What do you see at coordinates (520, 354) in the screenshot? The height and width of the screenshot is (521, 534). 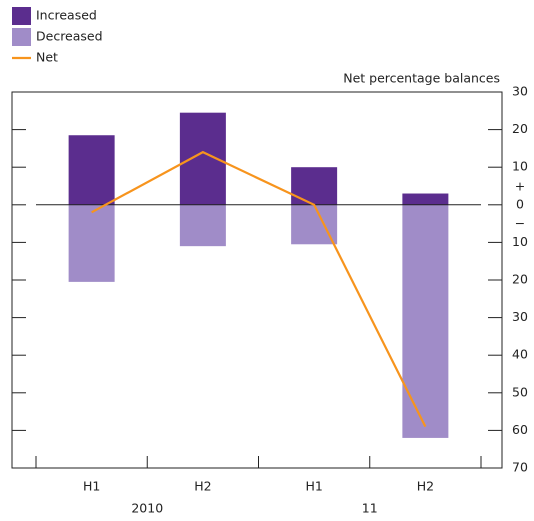 I see `y-tick-label: 40` at bounding box center [520, 354].